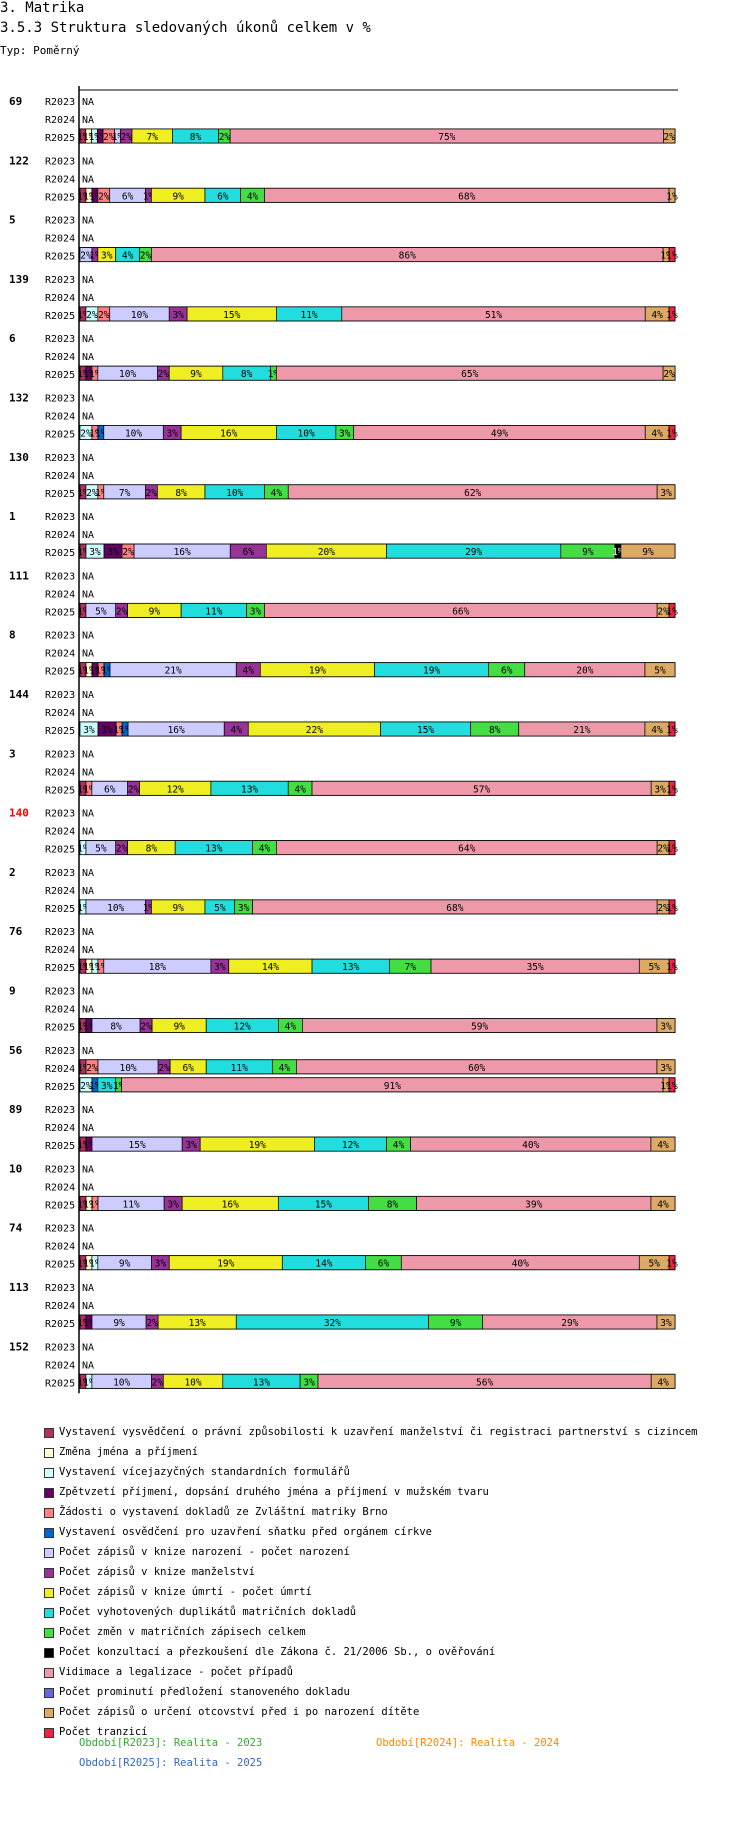  What do you see at coordinates (481, 789) in the screenshot?
I see `bar-segment-label: 57%` at bounding box center [481, 789].